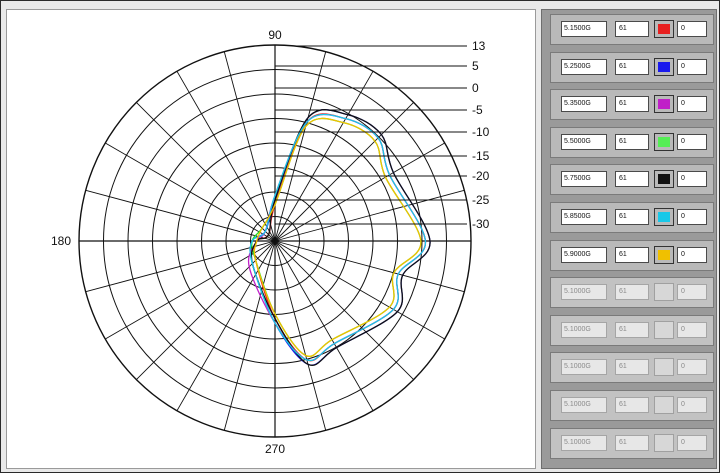 This screenshot has width=720, height=473. What do you see at coordinates (479, 46) in the screenshot?
I see `scale-label: 13` at bounding box center [479, 46].